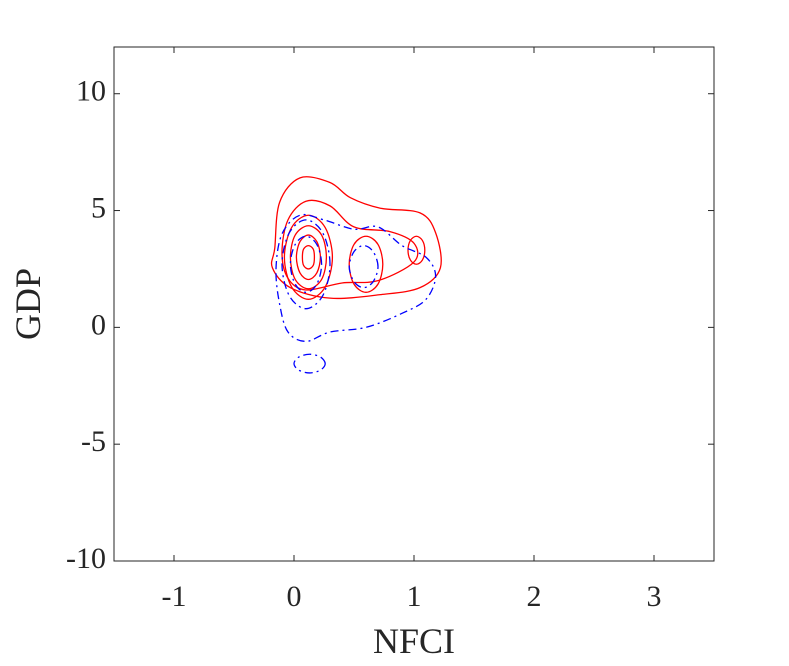 The image size is (789, 666). I want to click on y-tick-label: -10, so click(86, 558).